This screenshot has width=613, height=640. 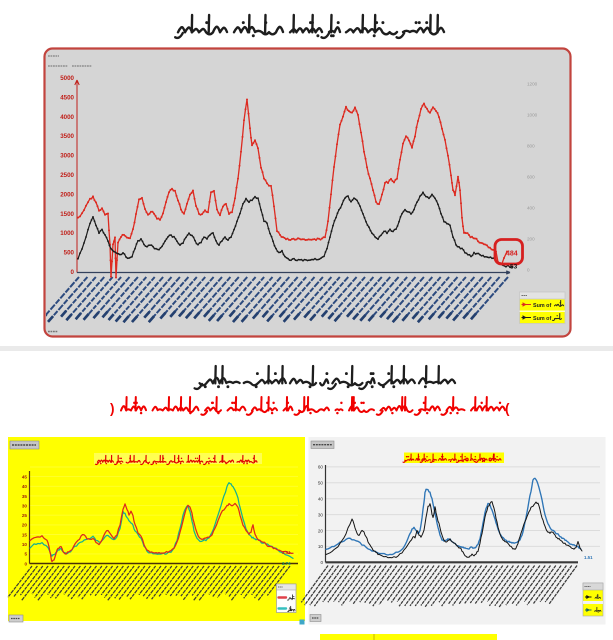 I want to click on svg-text: 35, so click(x=25, y=496).